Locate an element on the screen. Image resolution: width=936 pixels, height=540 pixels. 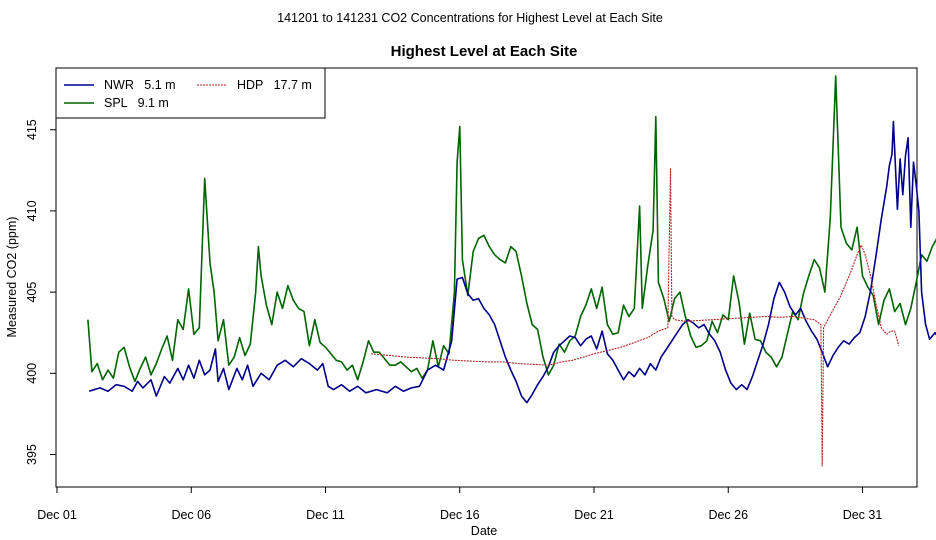
chart-title: Highest Level at Each Site is located at coordinates (484, 51).